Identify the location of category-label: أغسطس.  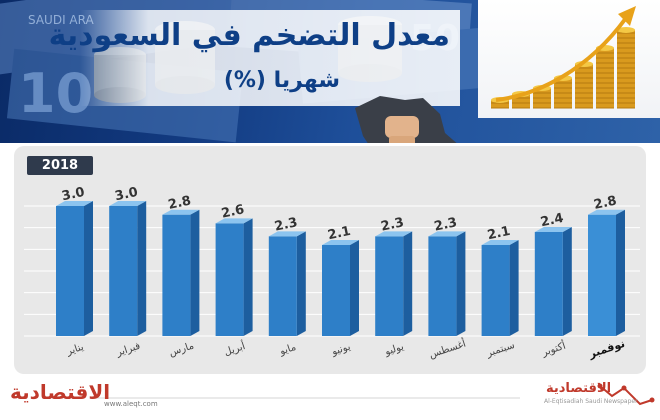
(447, 349).